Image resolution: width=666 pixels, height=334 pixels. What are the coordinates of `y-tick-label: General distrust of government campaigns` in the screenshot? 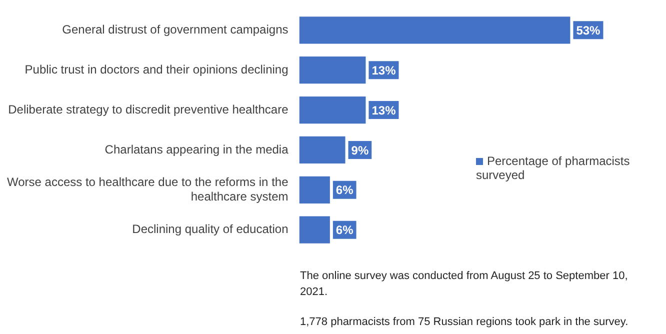 It's located at (175, 29).